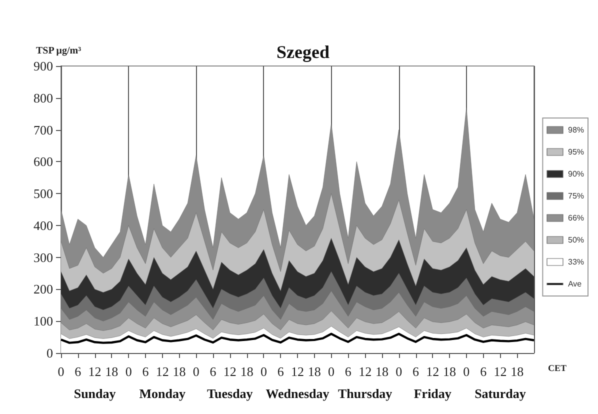 This screenshot has height=414, width=598. Describe the element at coordinates (43, 289) in the screenshot. I see `y-tick-label: 200` at that location.